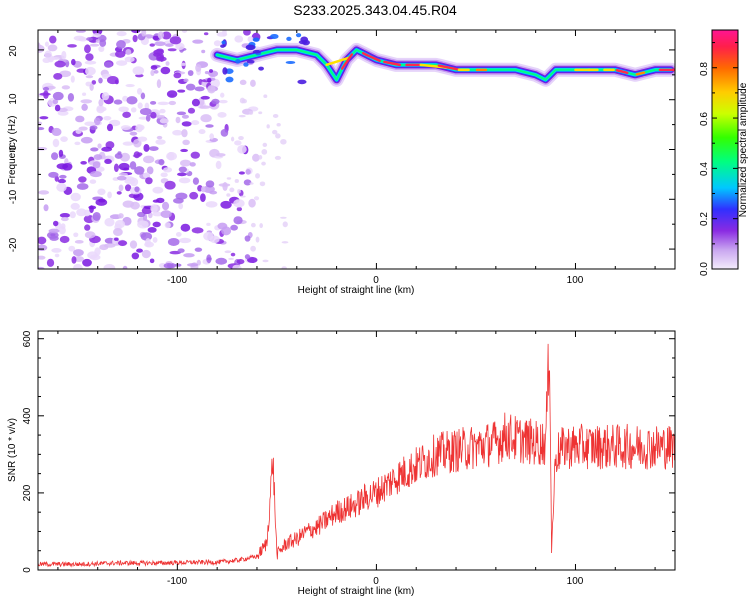  I want to click on top-y-tick-label: -20, so click(13, 244).